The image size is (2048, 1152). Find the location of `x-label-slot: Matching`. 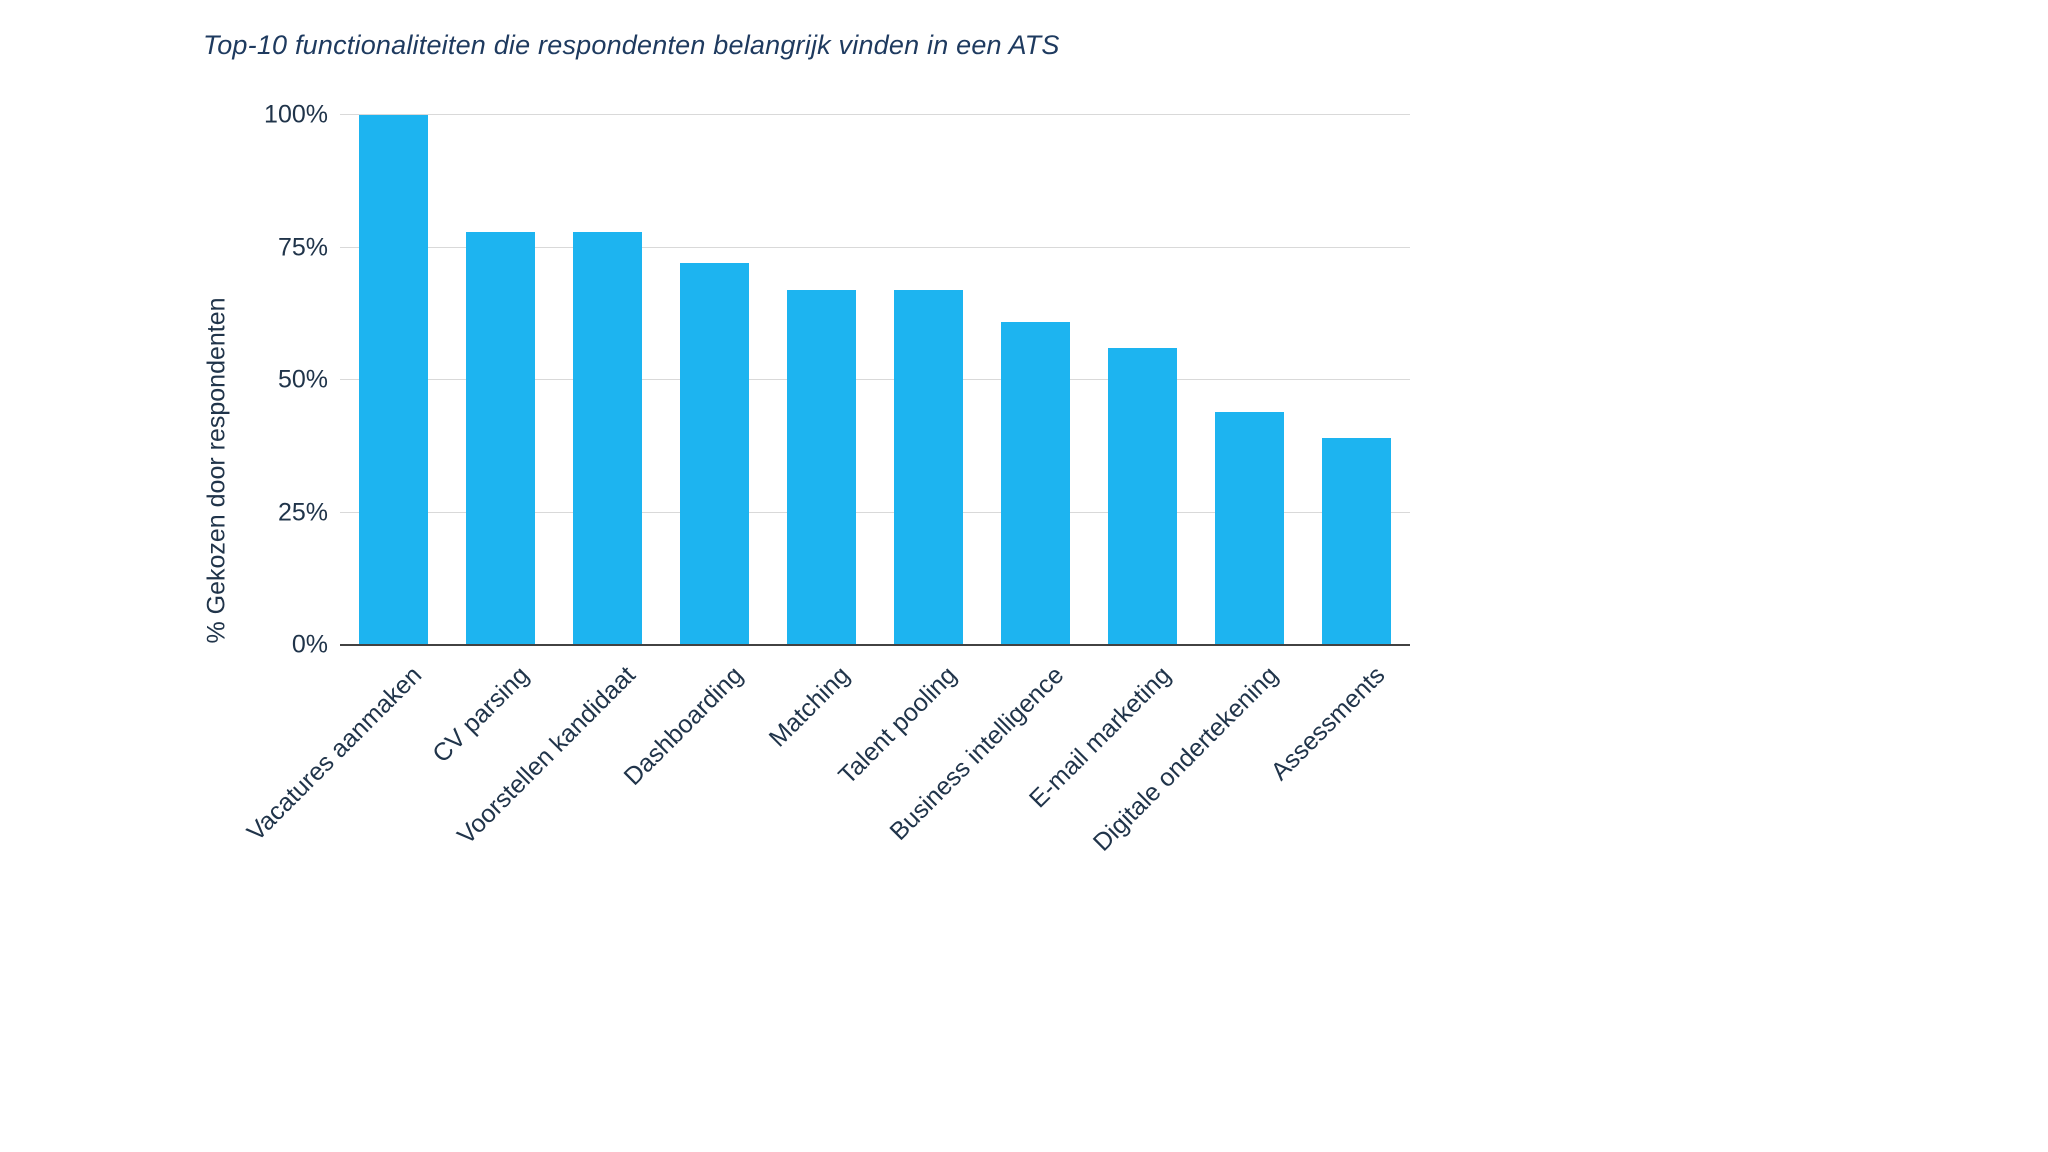

x-label-slot: Matching is located at coordinates (819, 790).